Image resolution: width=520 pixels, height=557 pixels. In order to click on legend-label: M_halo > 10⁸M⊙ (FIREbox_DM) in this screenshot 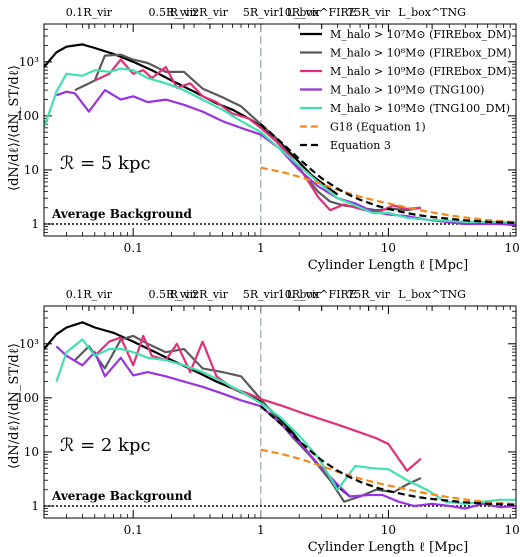, I will do `click(420, 53)`.